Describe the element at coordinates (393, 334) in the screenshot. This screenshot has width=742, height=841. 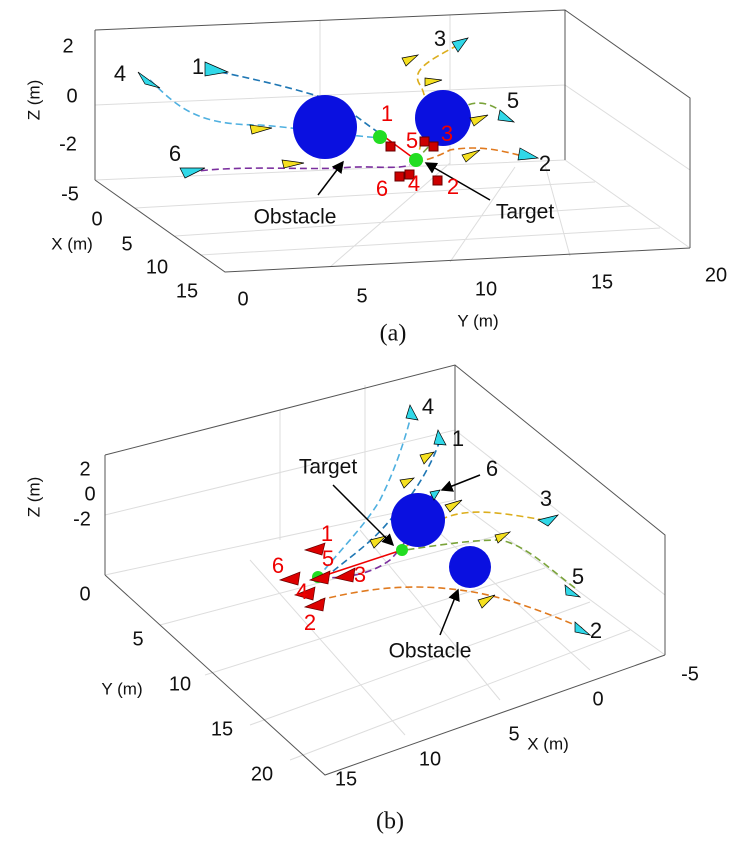
I see `caption: (a)` at that location.